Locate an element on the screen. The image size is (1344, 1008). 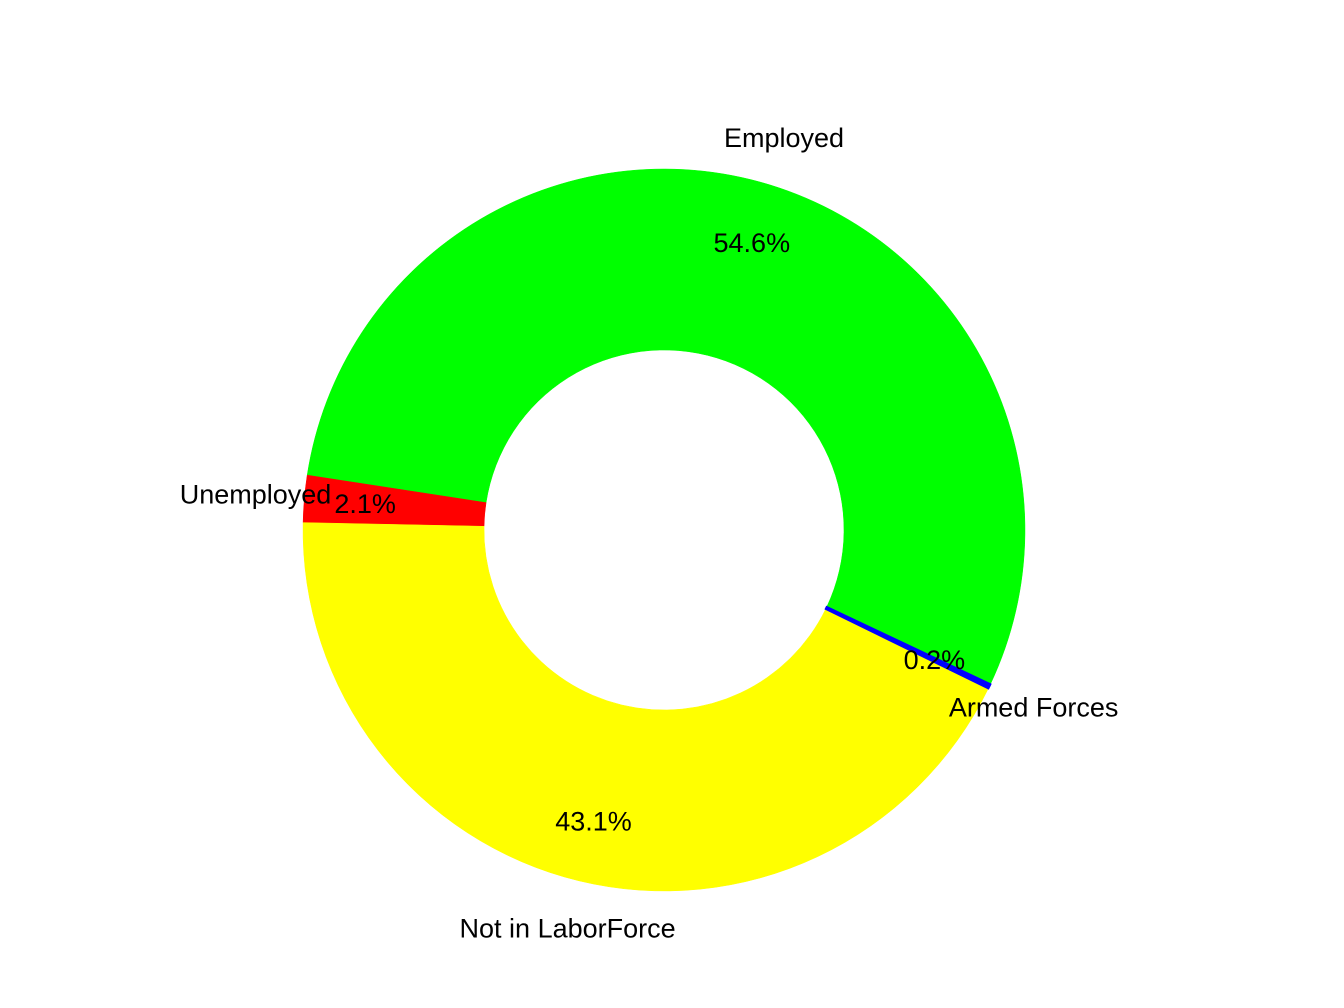
percent-label-unemployed: 2.1% is located at coordinates (365, 504).